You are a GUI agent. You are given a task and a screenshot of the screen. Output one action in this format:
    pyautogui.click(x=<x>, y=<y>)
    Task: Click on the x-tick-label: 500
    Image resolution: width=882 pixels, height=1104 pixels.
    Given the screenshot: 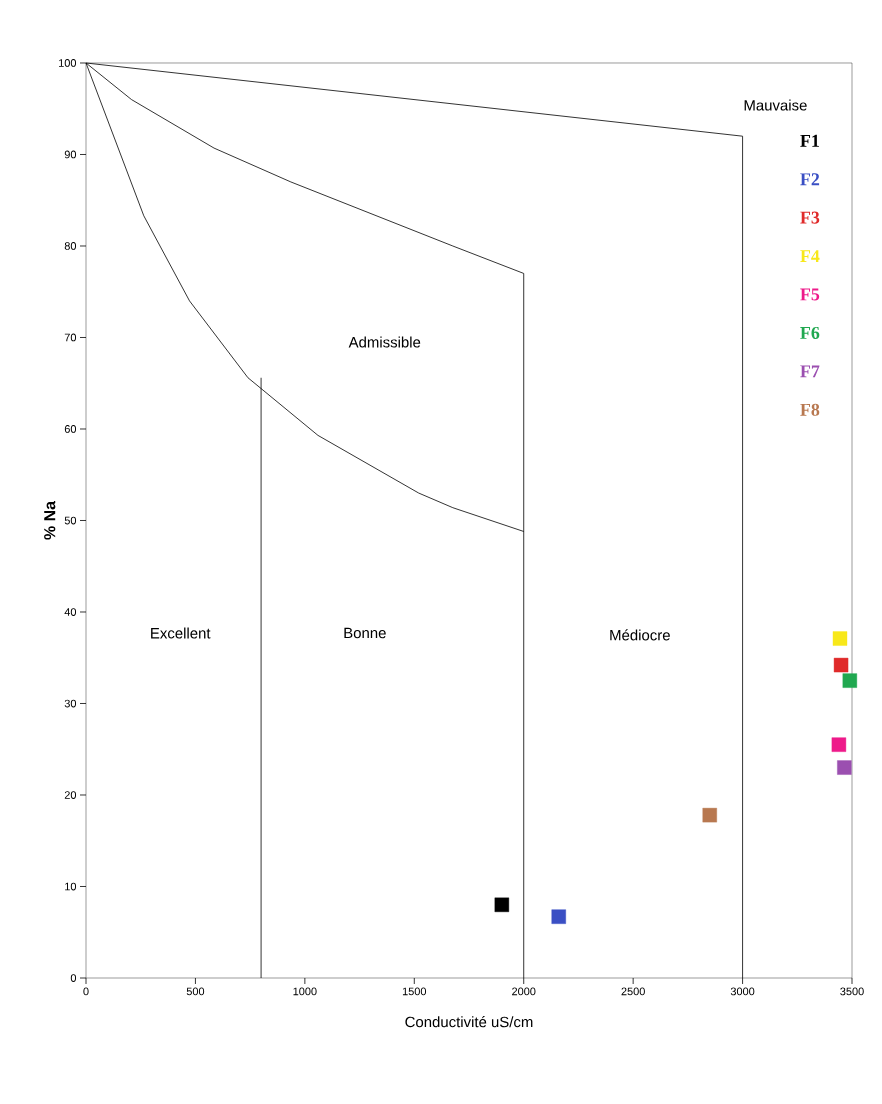 What is the action you would take?
    pyautogui.click(x=195, y=991)
    